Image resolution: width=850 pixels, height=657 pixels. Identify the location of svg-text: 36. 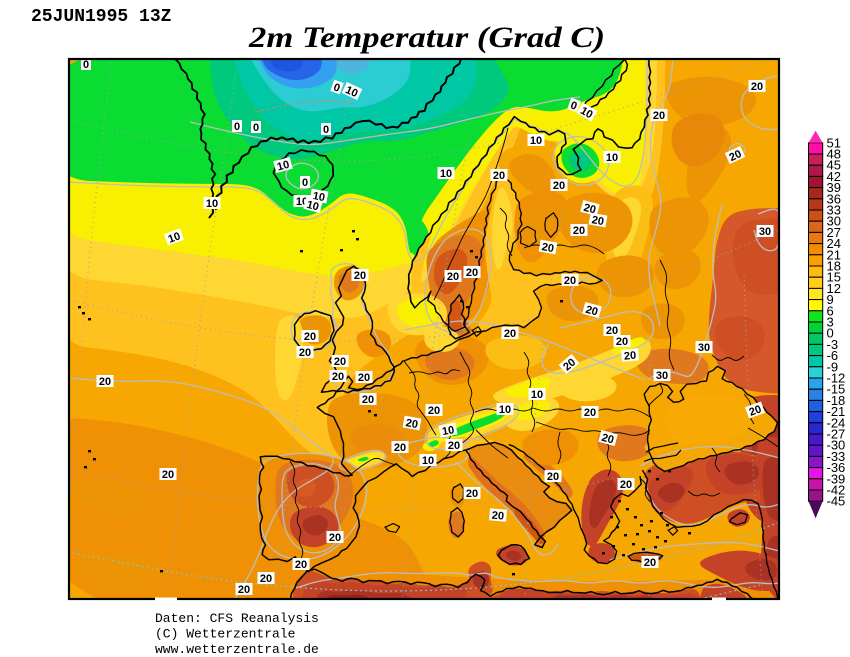
(834, 198).